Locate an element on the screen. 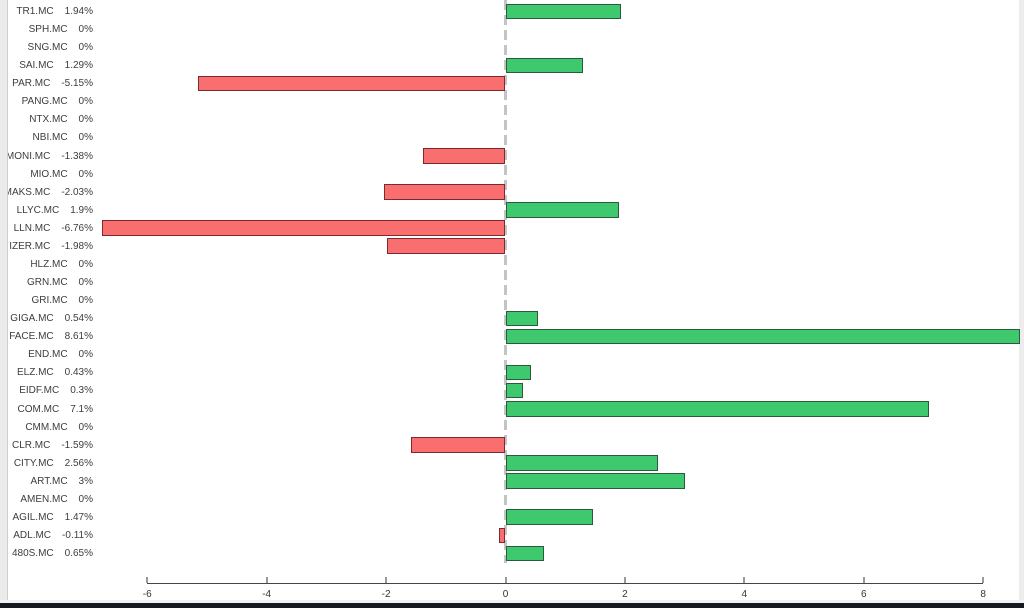 This screenshot has height=608, width=1024. change-value: -1.38% is located at coordinates (77, 156).